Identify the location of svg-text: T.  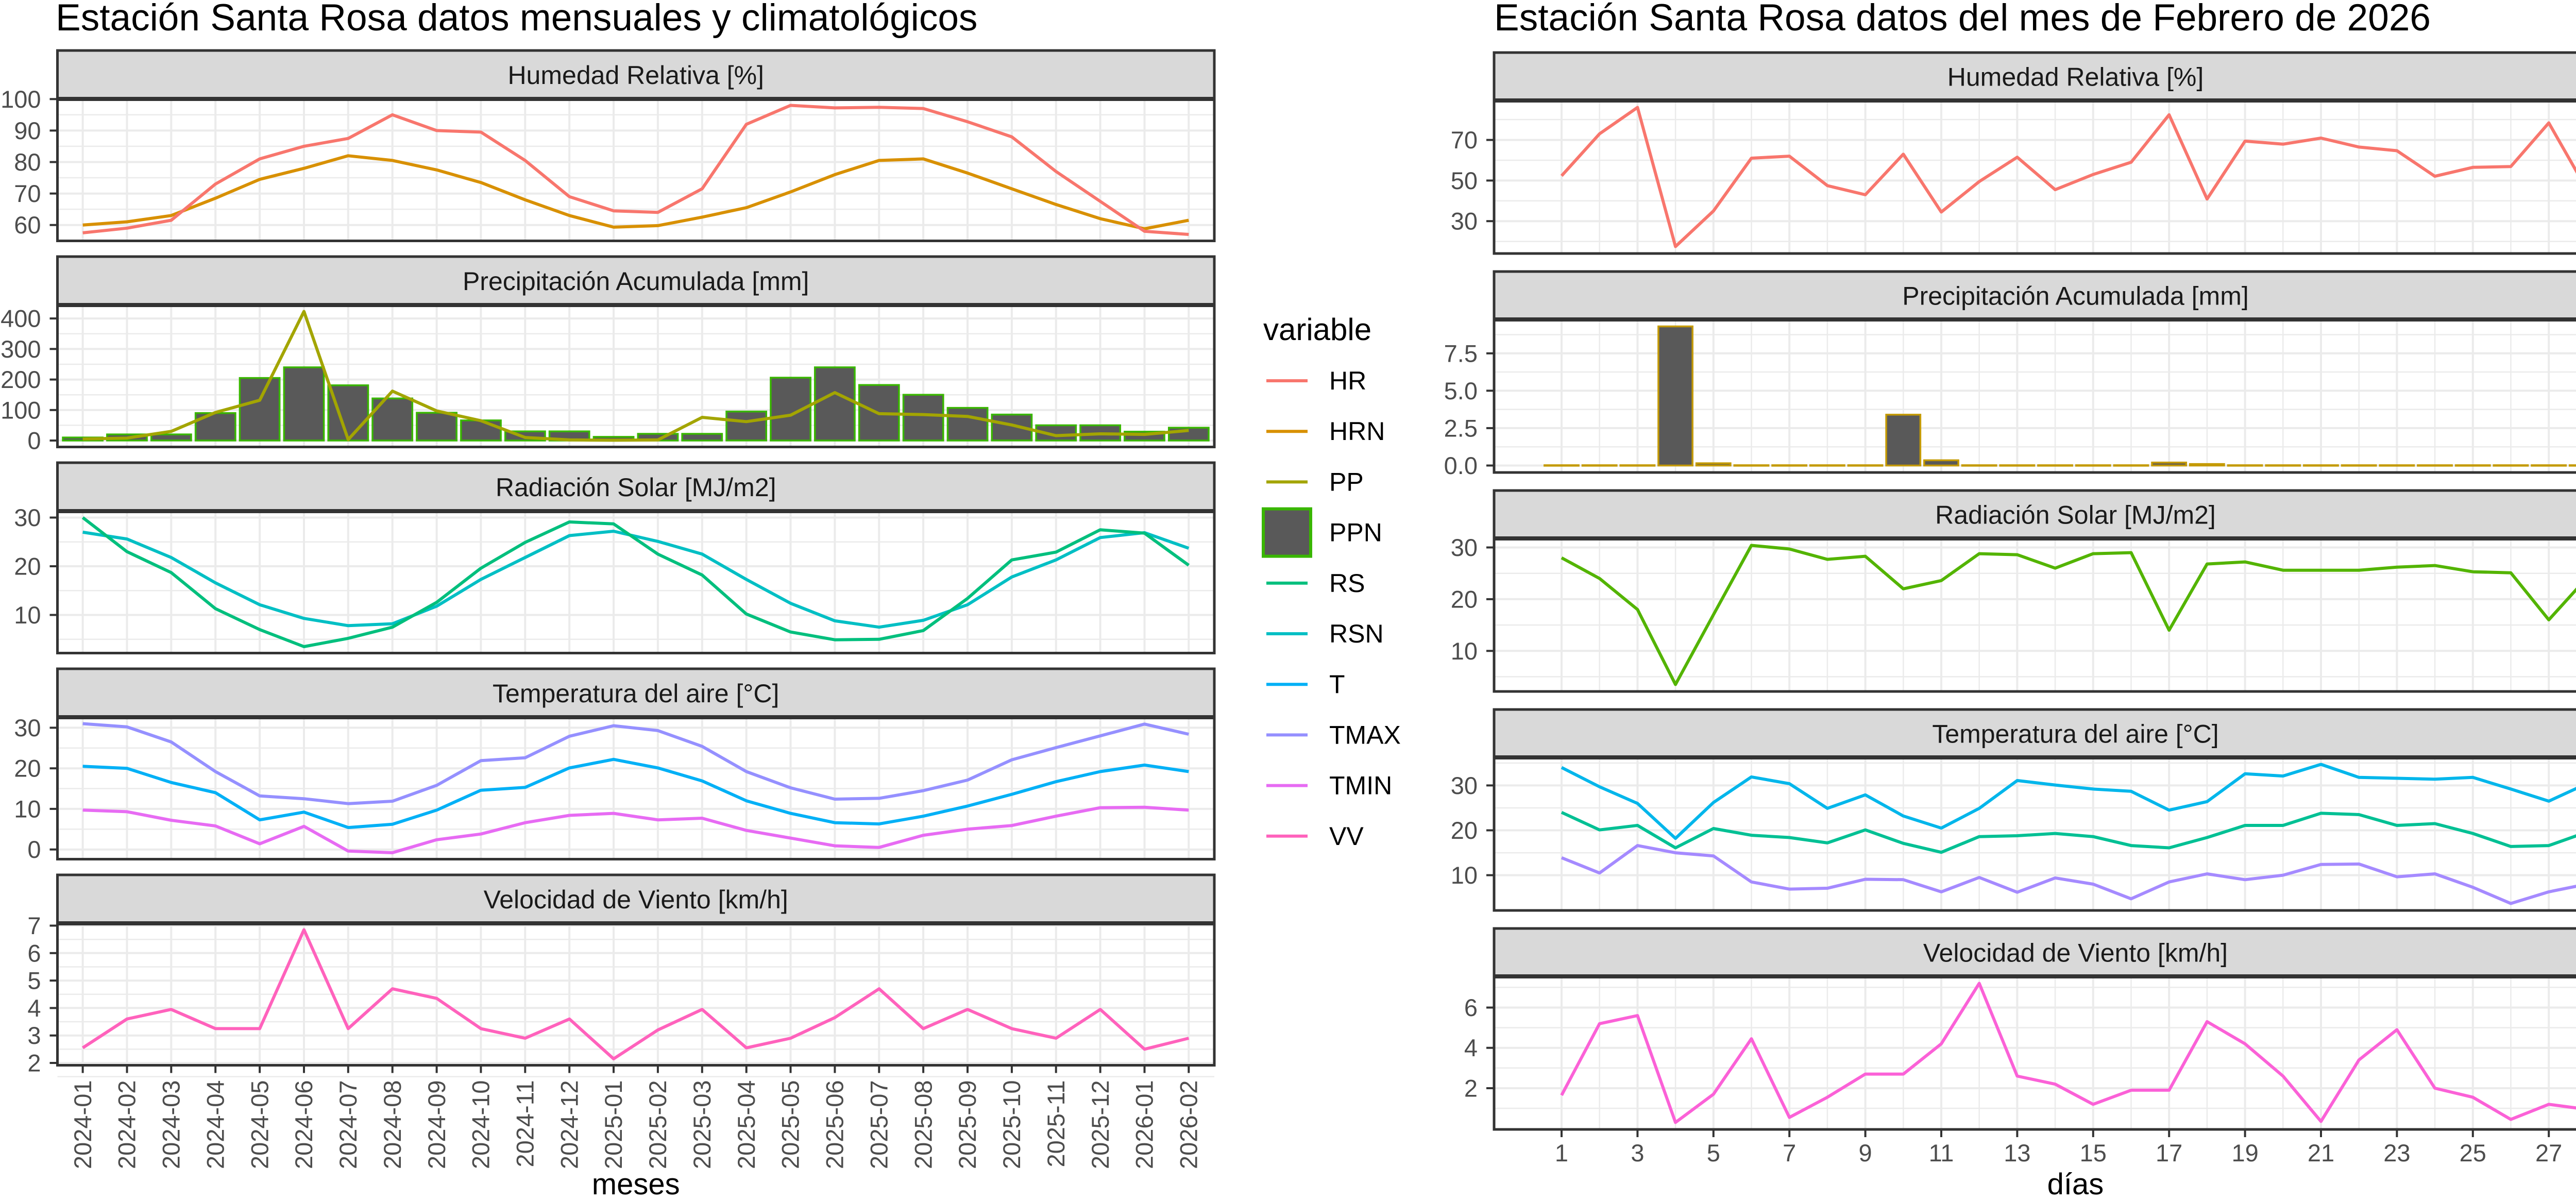
(1337, 684).